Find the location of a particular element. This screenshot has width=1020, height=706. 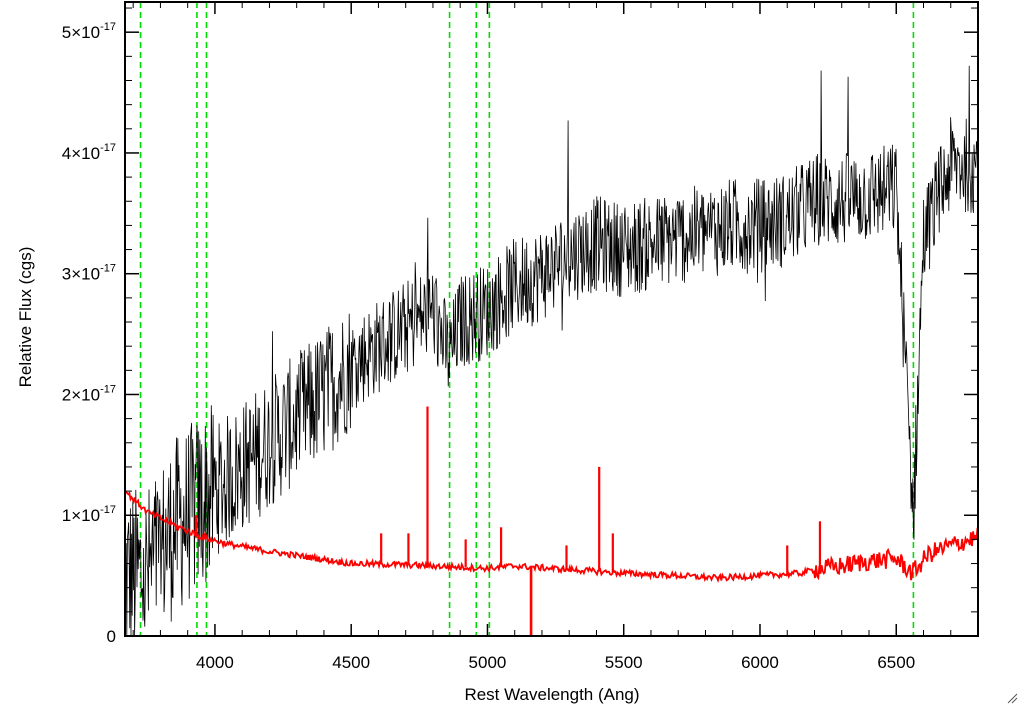

series-line-red is located at coordinates (551, 537).